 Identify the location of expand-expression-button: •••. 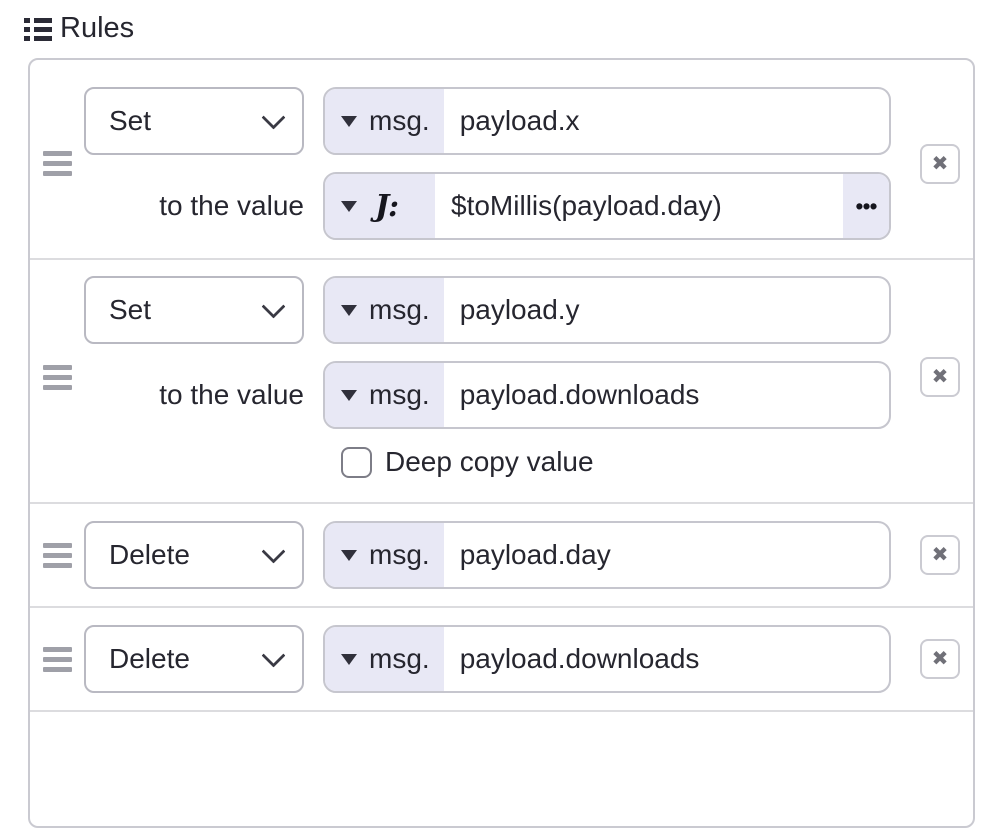
(866, 206).